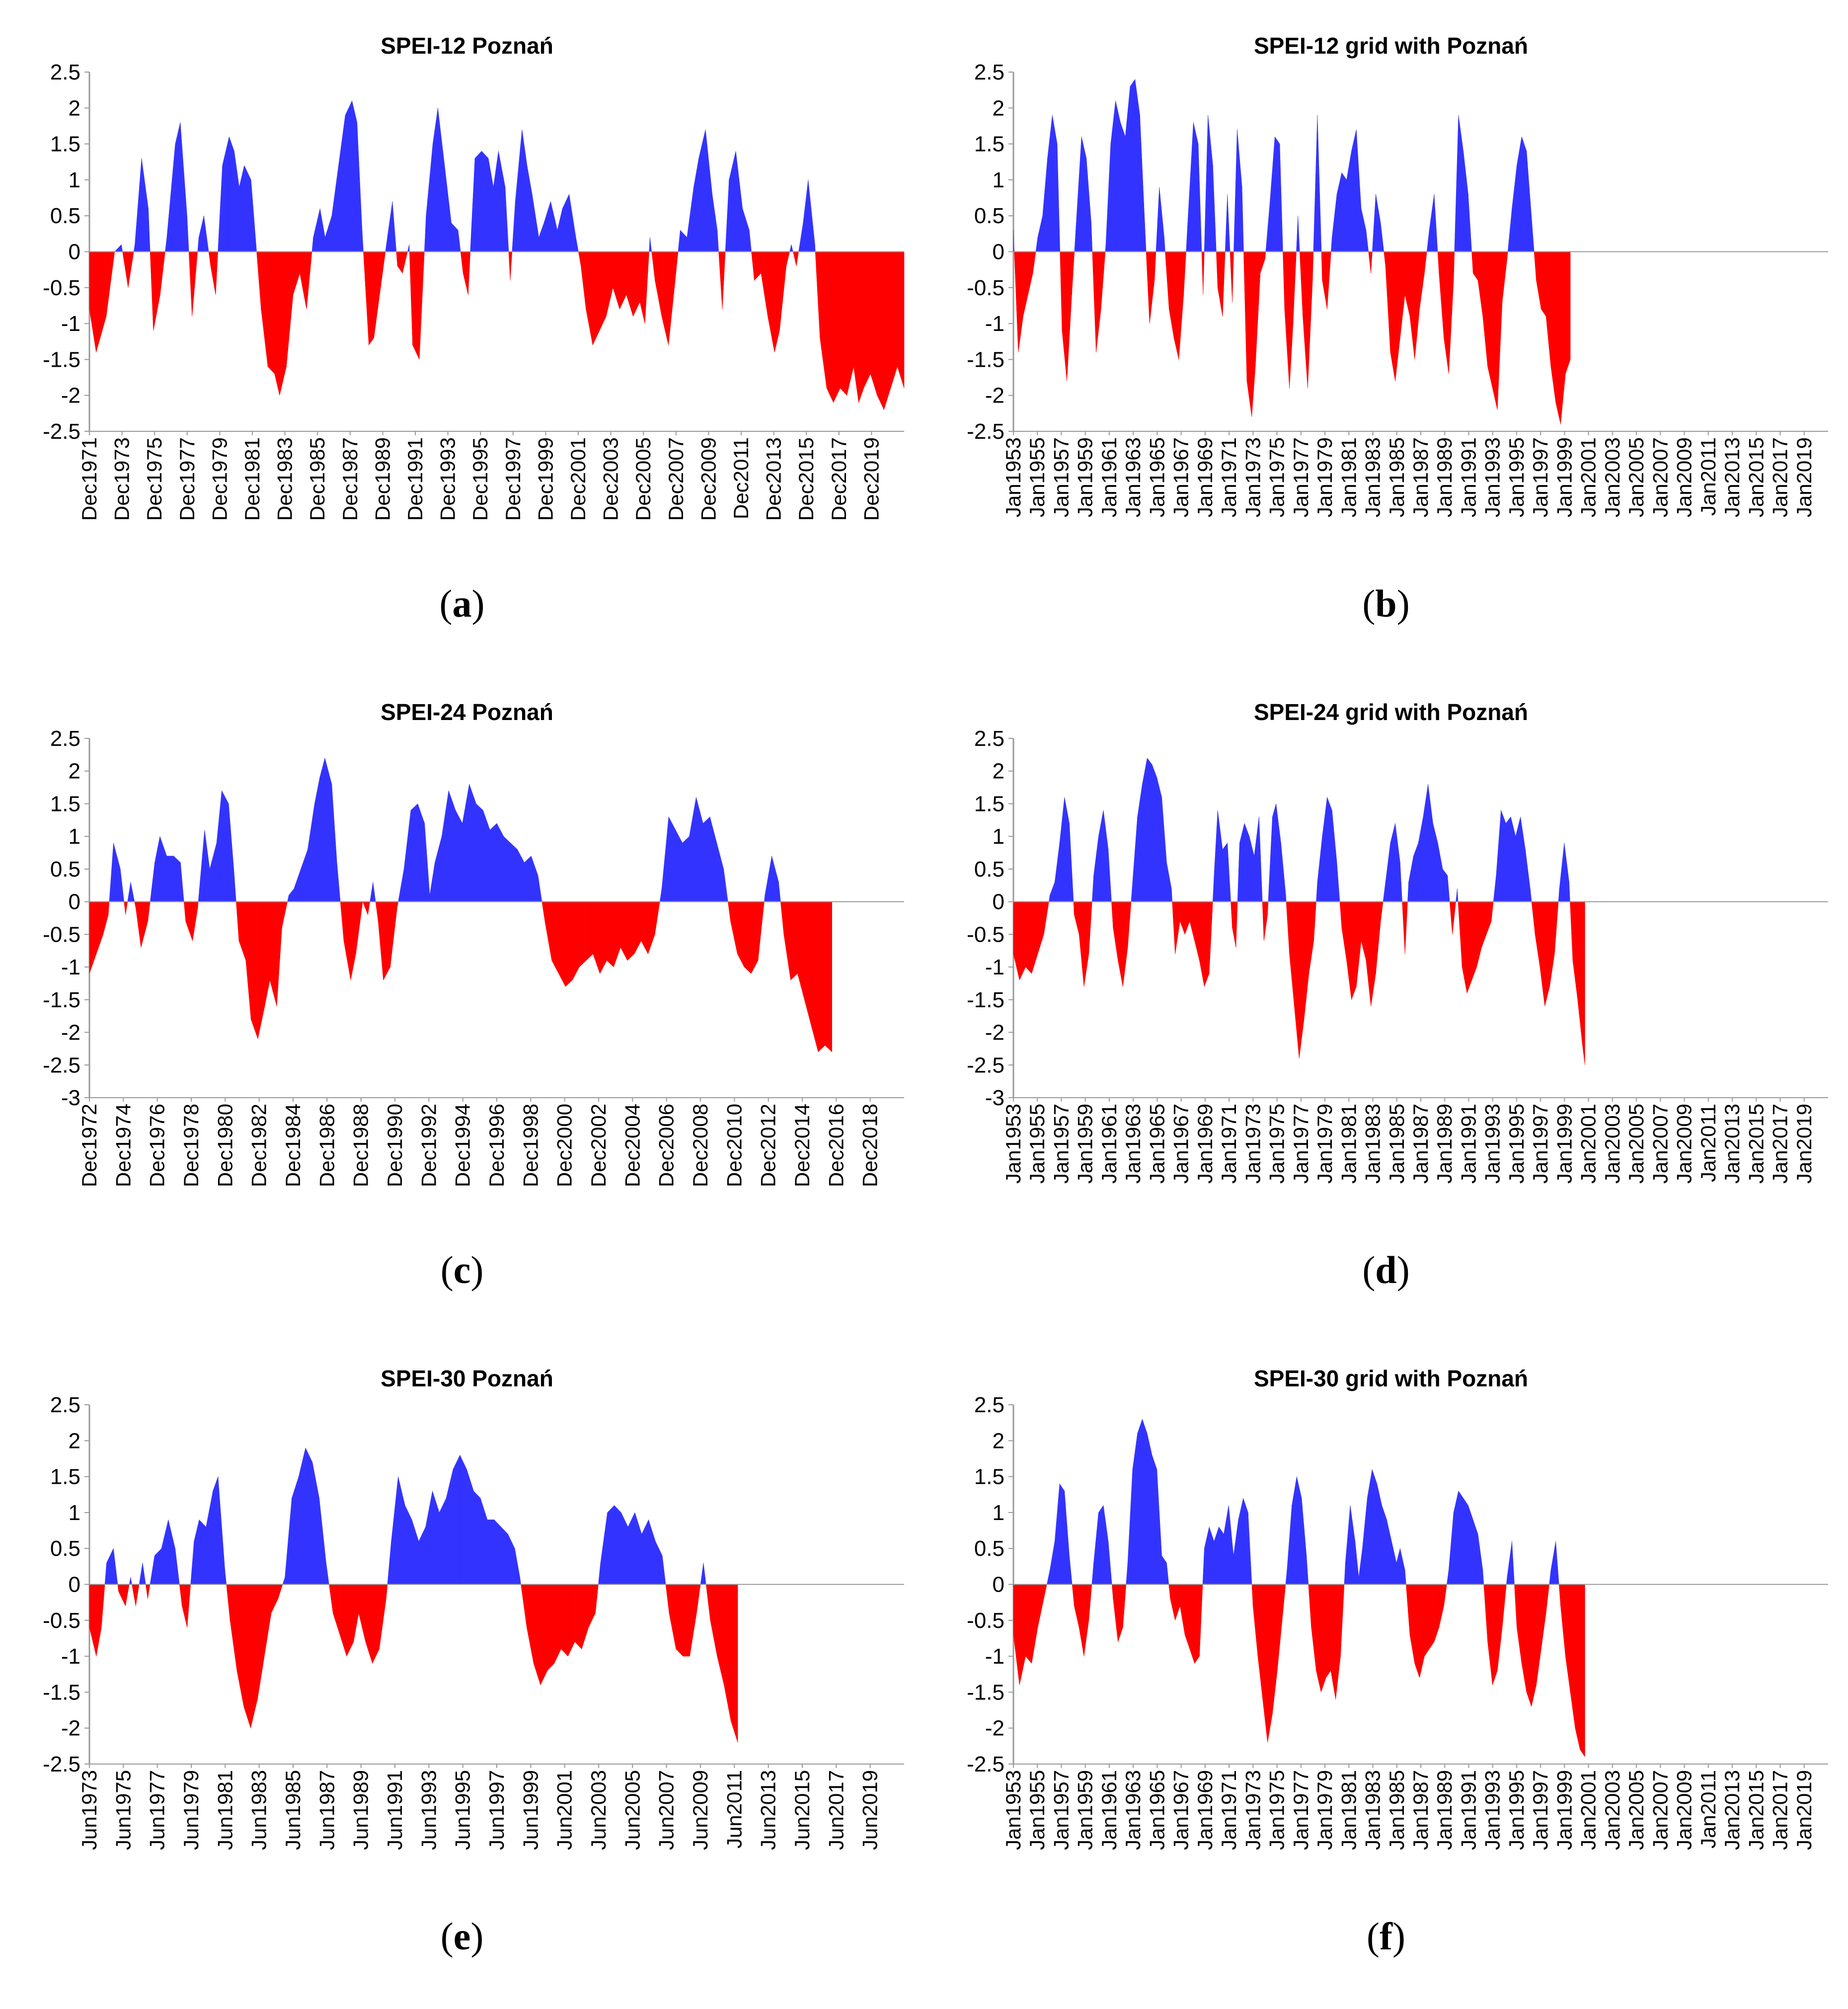 Image resolution: width=1848 pixels, height=2009 pixels. Describe the element at coordinates (741, 478) in the screenshot. I see `x-tick-label: Dec2011` at that location.